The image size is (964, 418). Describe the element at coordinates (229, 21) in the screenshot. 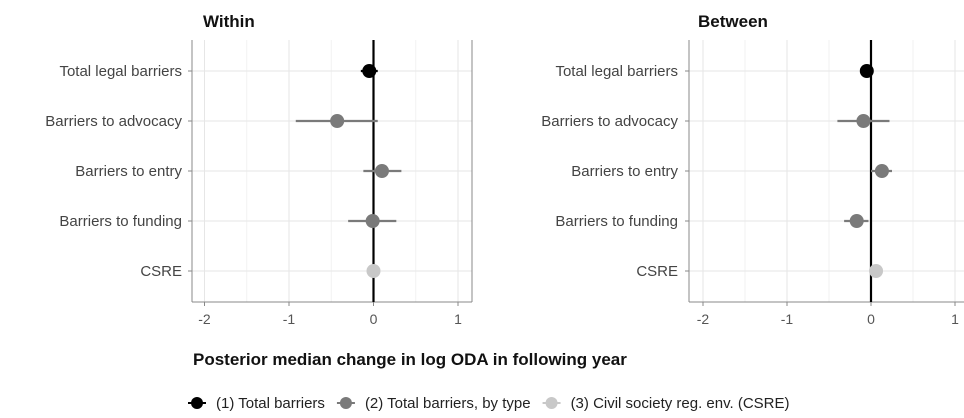

I see `panel-title-within: Within` at that location.